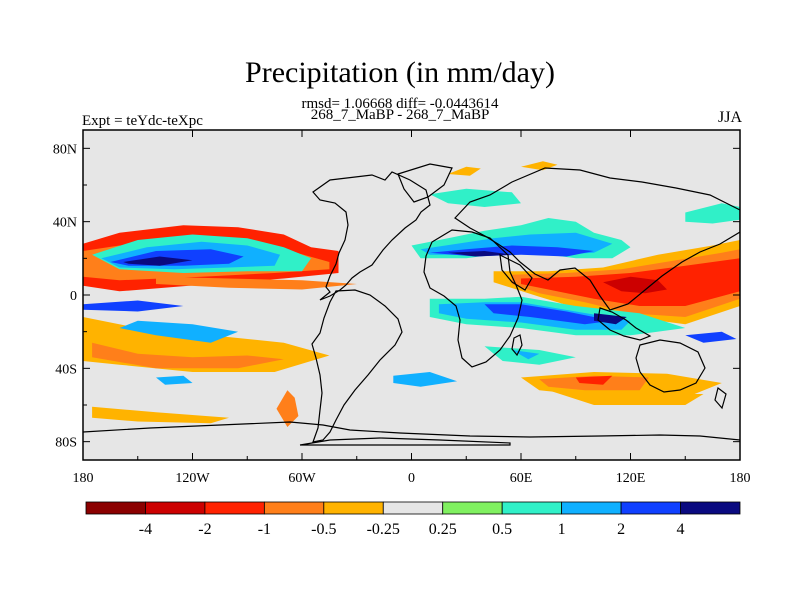 Image resolution: width=800 pixels, height=600 pixels. Describe the element at coordinates (729, 117) in the screenshot. I see `season-label: JJA` at that location.